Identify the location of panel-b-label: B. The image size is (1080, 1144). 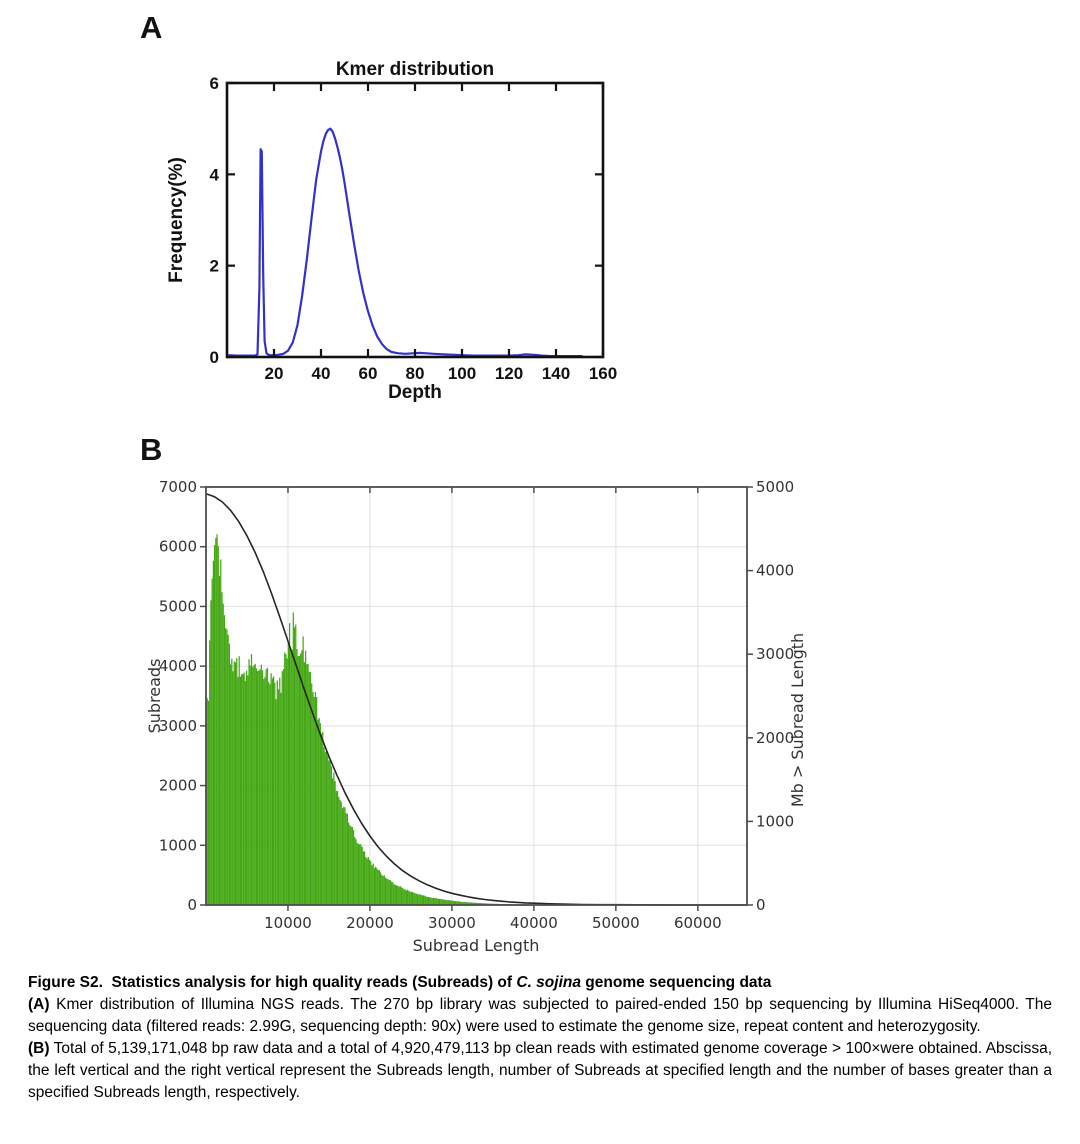
(151, 449).